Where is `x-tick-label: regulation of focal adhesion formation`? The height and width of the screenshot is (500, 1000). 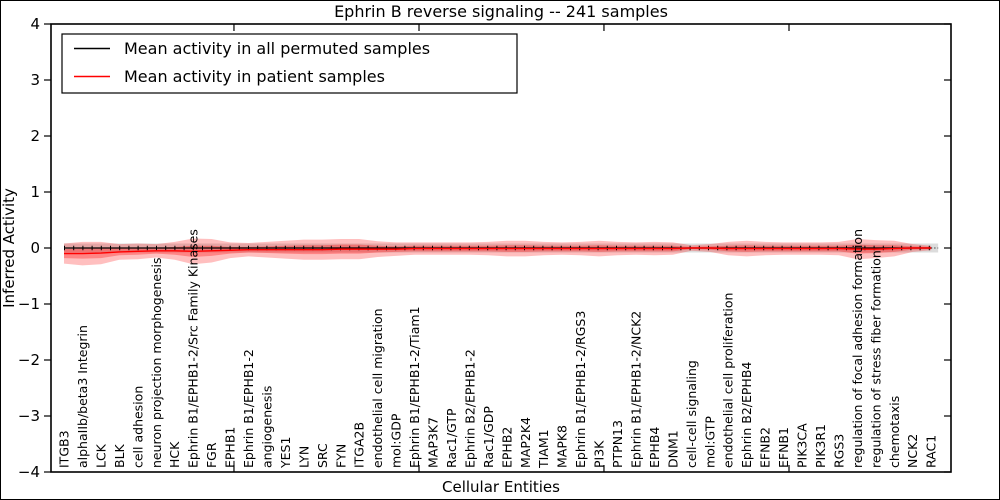
x-tick-label: regulation of focal adhesion formation is located at coordinates (857, 348).